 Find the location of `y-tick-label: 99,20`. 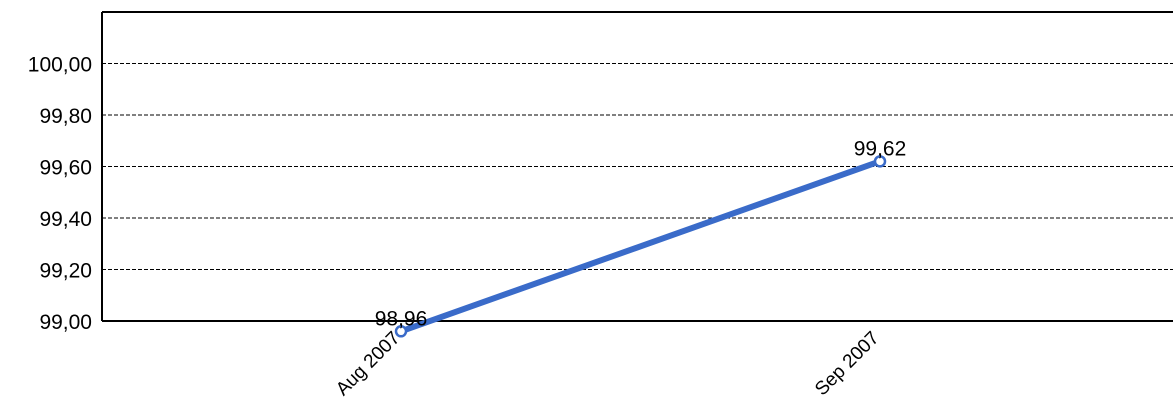

y-tick-label: 99,20 is located at coordinates (65, 271).